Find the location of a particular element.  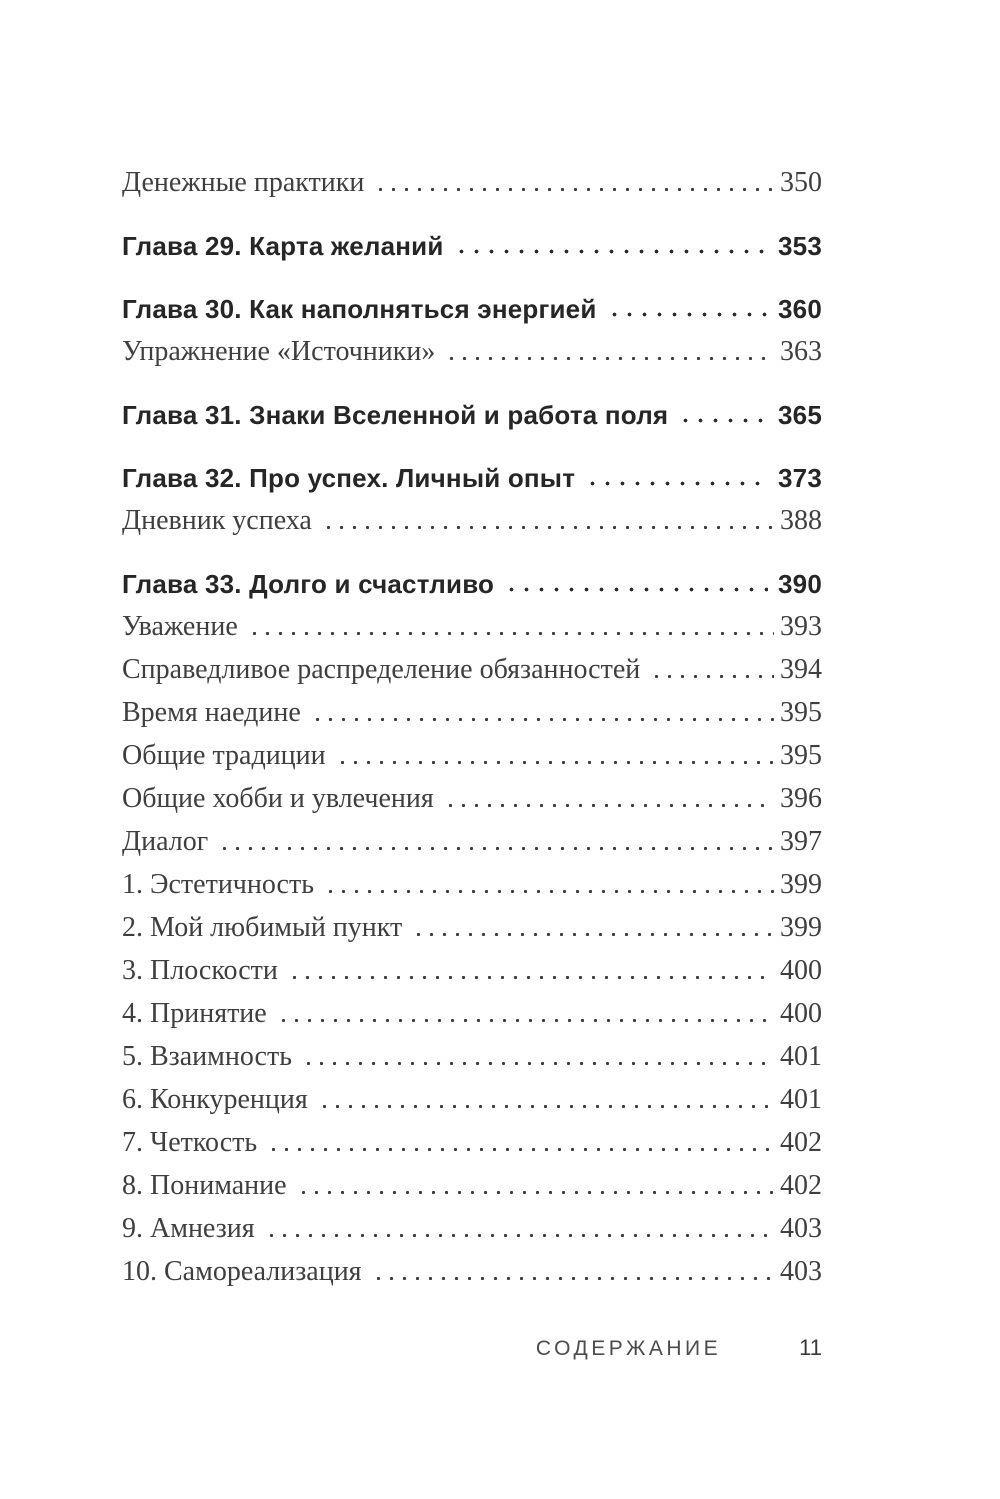

toc-entry: 8. Понимание 402 is located at coordinates (472, 1180).